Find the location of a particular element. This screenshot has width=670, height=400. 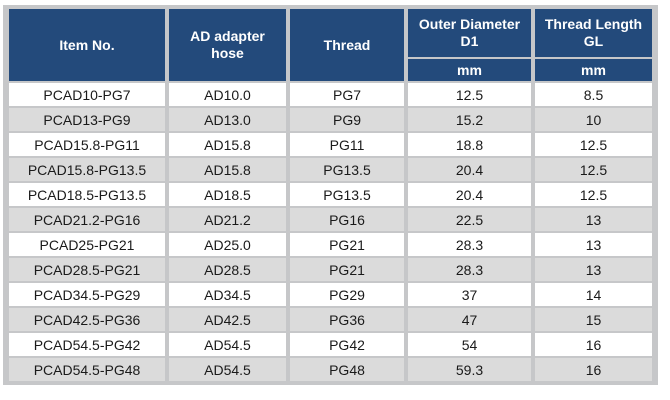

table-row: PCAD13-PG9 AD13.0 PG9 15.2 10 is located at coordinates (330, 119).